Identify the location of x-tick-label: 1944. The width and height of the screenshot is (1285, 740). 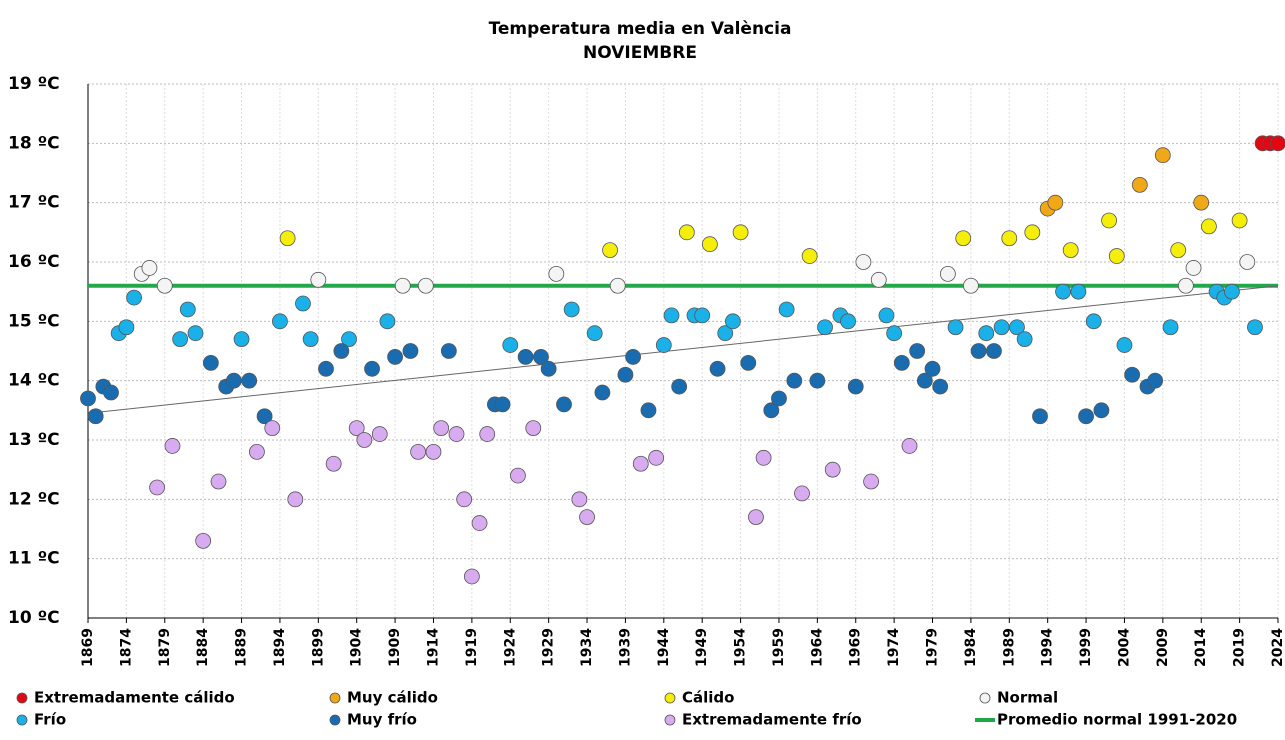
(664, 647).